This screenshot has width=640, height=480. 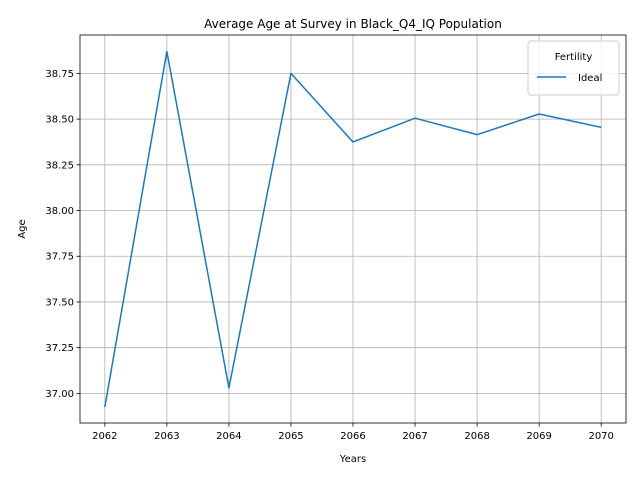 I want to click on x-tick-label: 2062, so click(x=104, y=436).